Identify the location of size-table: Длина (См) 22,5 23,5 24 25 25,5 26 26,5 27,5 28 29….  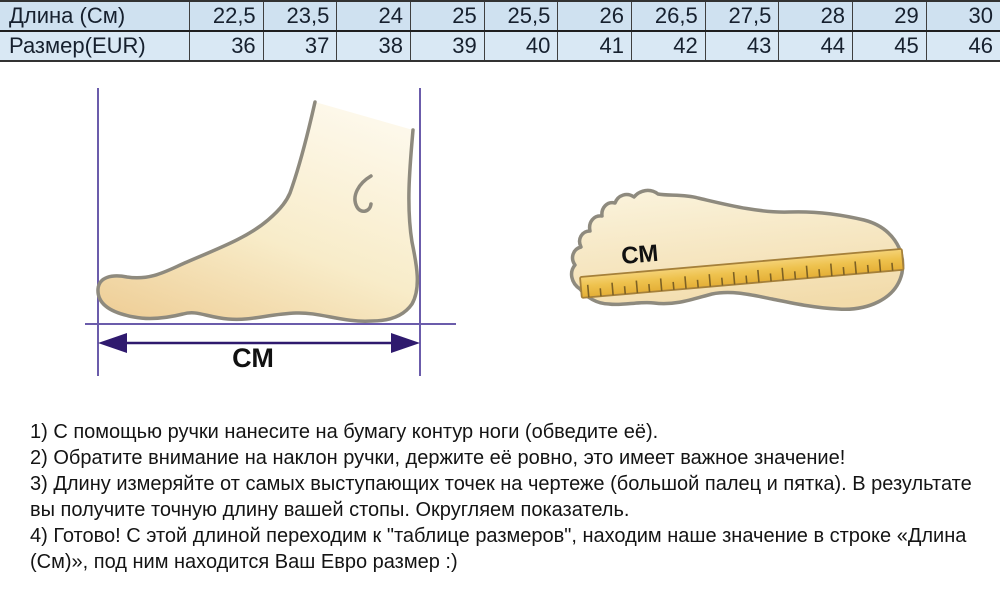
(500, 31).